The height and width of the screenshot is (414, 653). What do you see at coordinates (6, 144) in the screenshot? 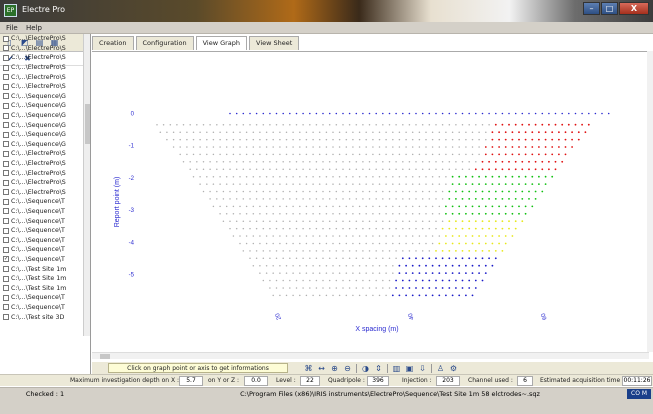
I see `file-checkbox` at bounding box center [6, 144].